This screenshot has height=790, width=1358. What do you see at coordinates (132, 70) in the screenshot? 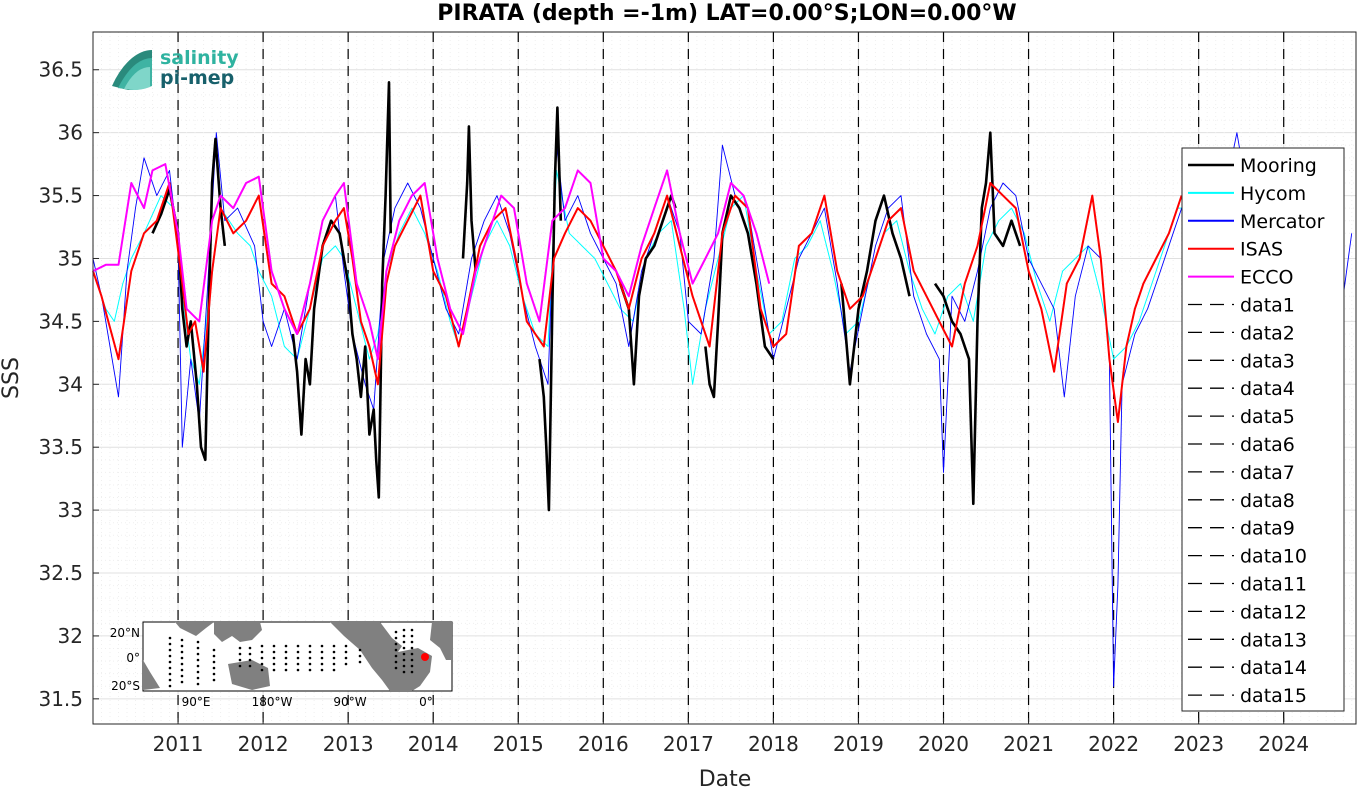
I see `logo-waves-icon` at bounding box center [132, 70].